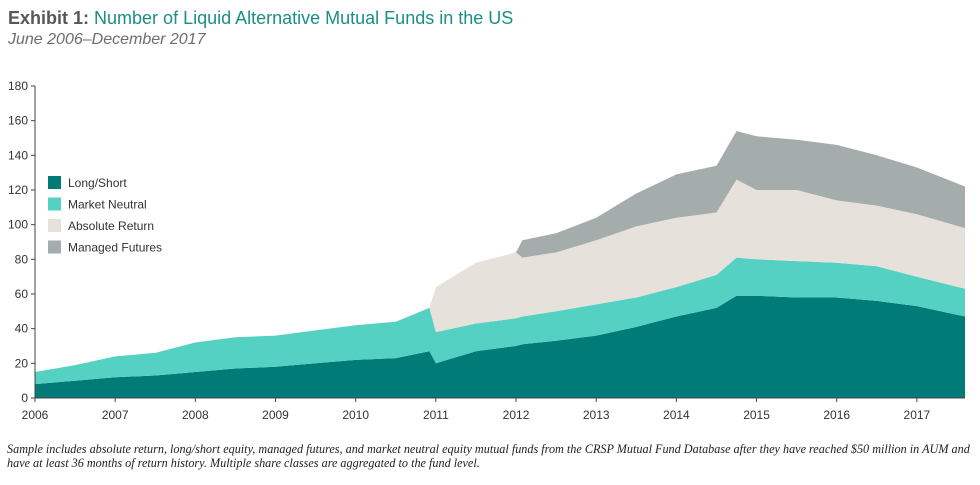  I want to click on exhibit-label: Exhibit 1:, so click(49, 18).